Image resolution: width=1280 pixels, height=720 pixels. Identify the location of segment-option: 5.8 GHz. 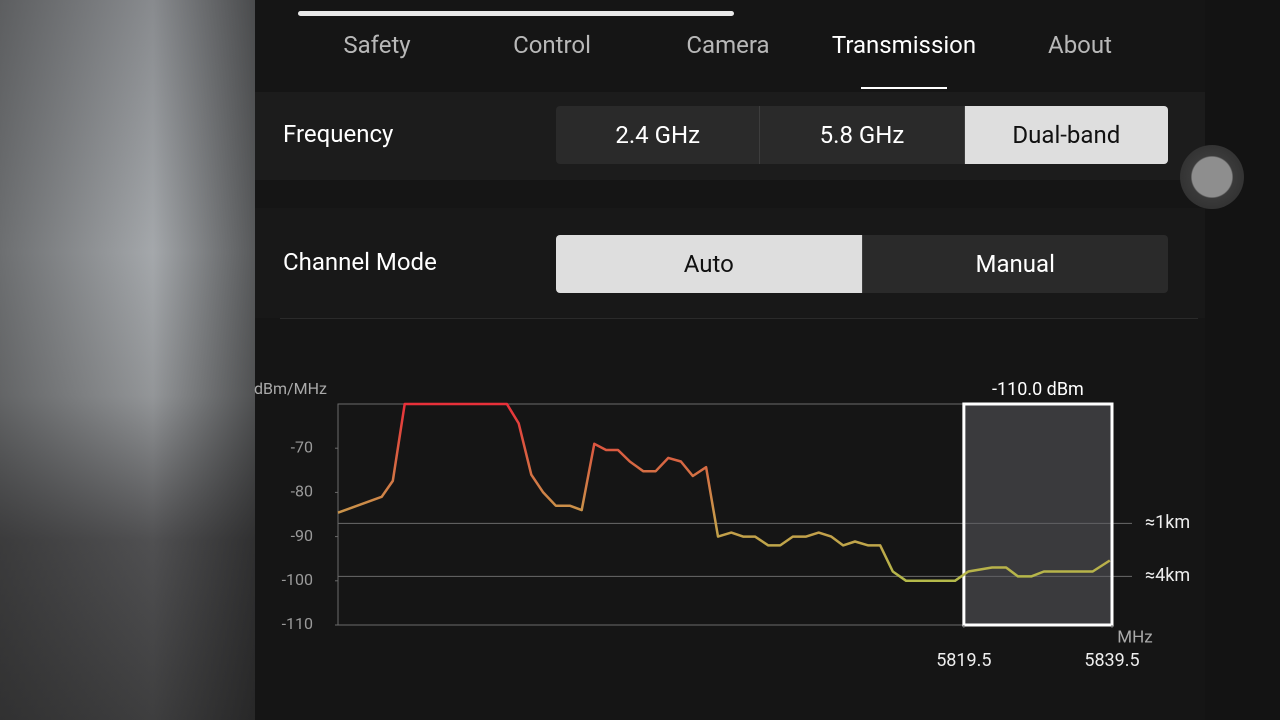
(861, 135).